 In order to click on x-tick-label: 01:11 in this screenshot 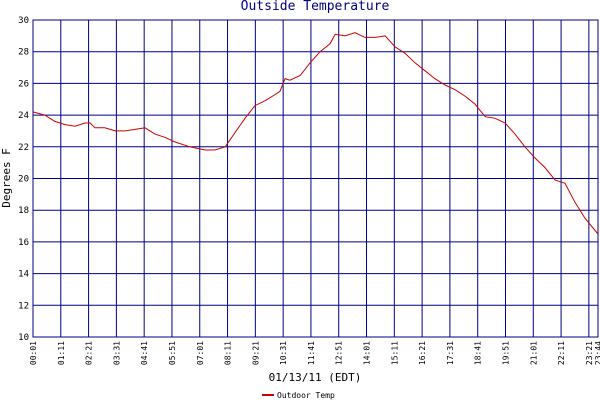, I will do `click(61, 353)`.